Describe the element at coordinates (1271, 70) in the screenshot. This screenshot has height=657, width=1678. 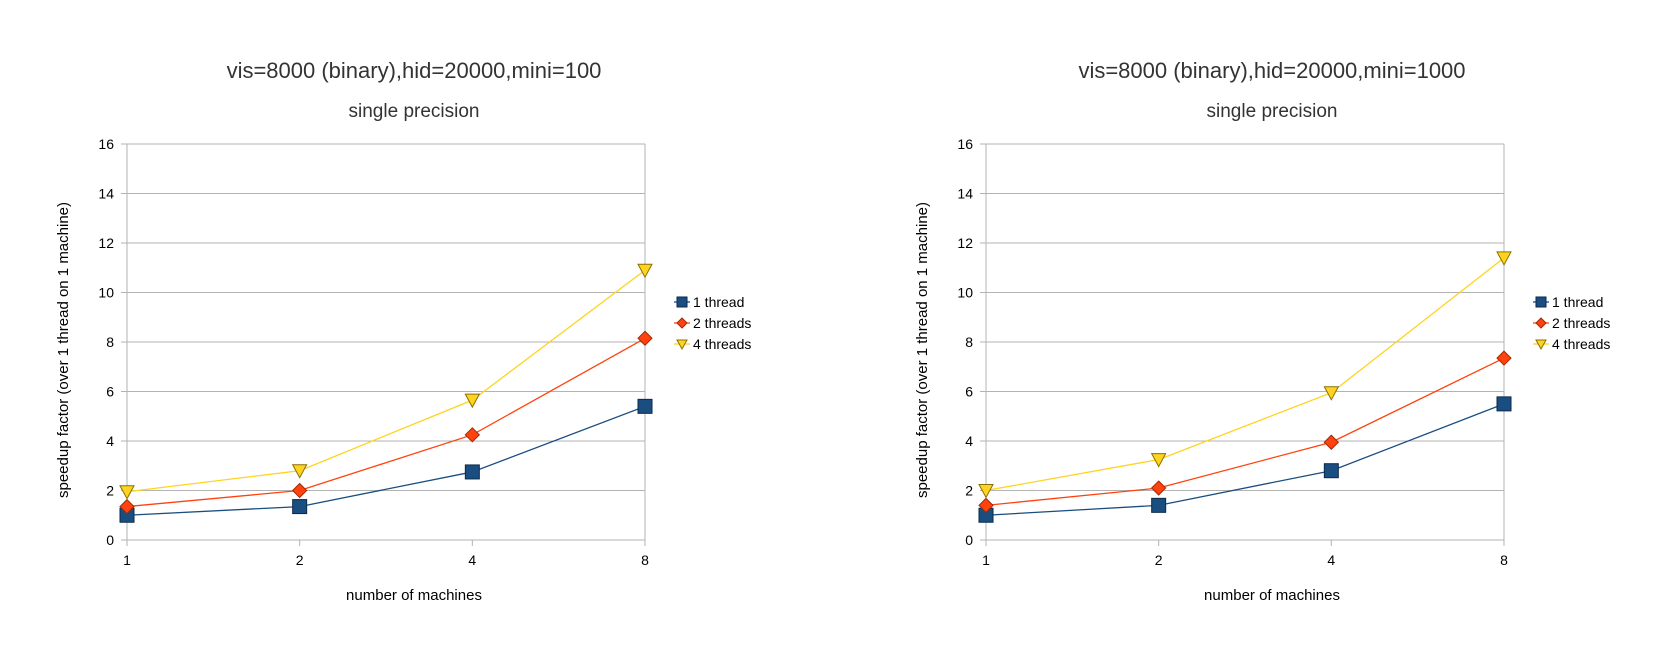
I see `chart-title: vis=8000 (binary),hid=20000,mini=1000` at that location.